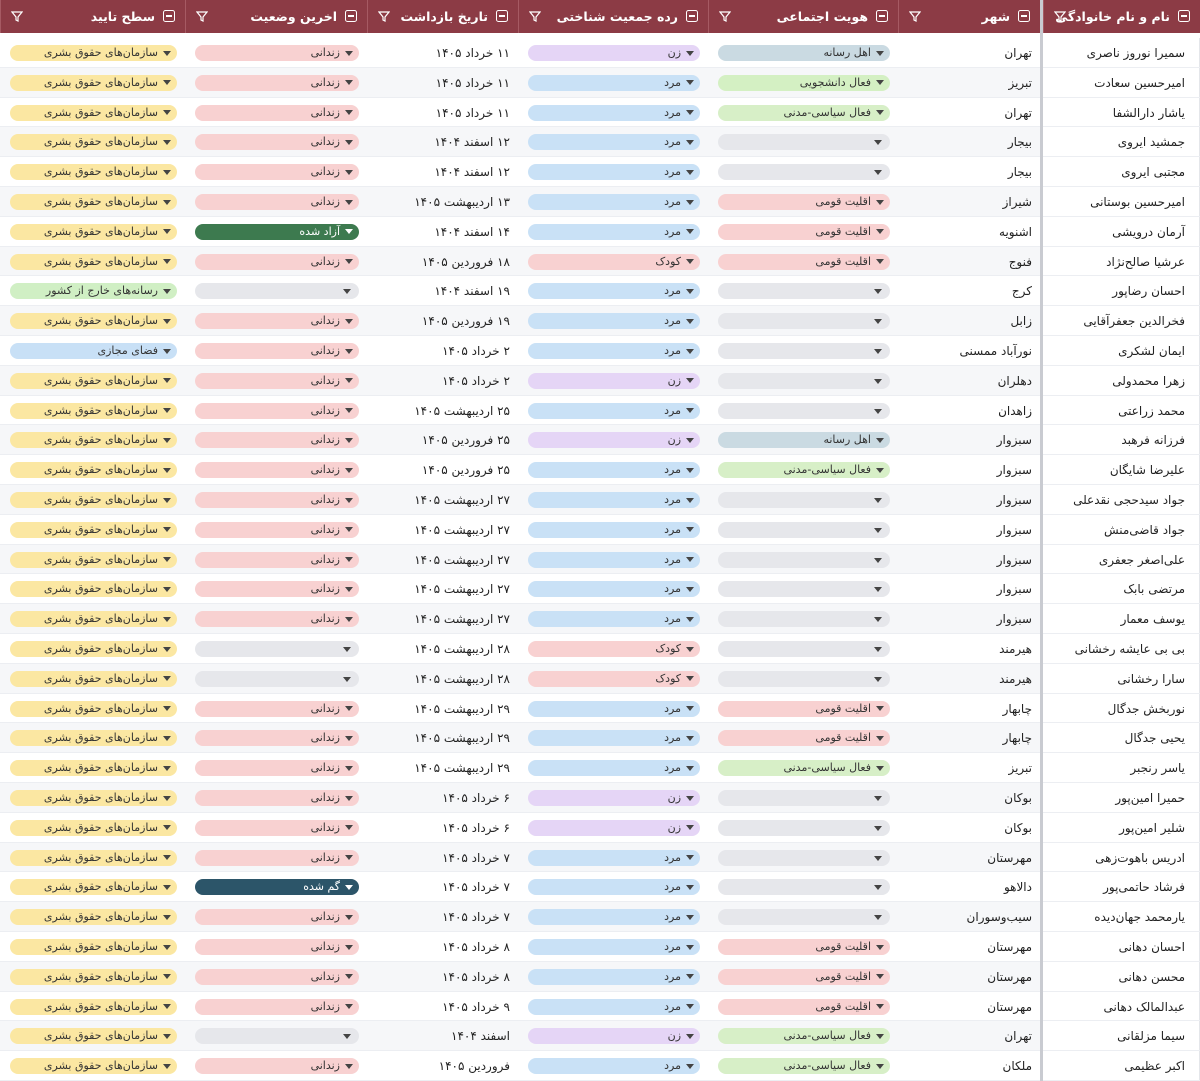 The height and width of the screenshot is (1081, 1200). What do you see at coordinates (804, 440) in the screenshot?
I see `social-identity-tag: اهل رسانه` at bounding box center [804, 440].